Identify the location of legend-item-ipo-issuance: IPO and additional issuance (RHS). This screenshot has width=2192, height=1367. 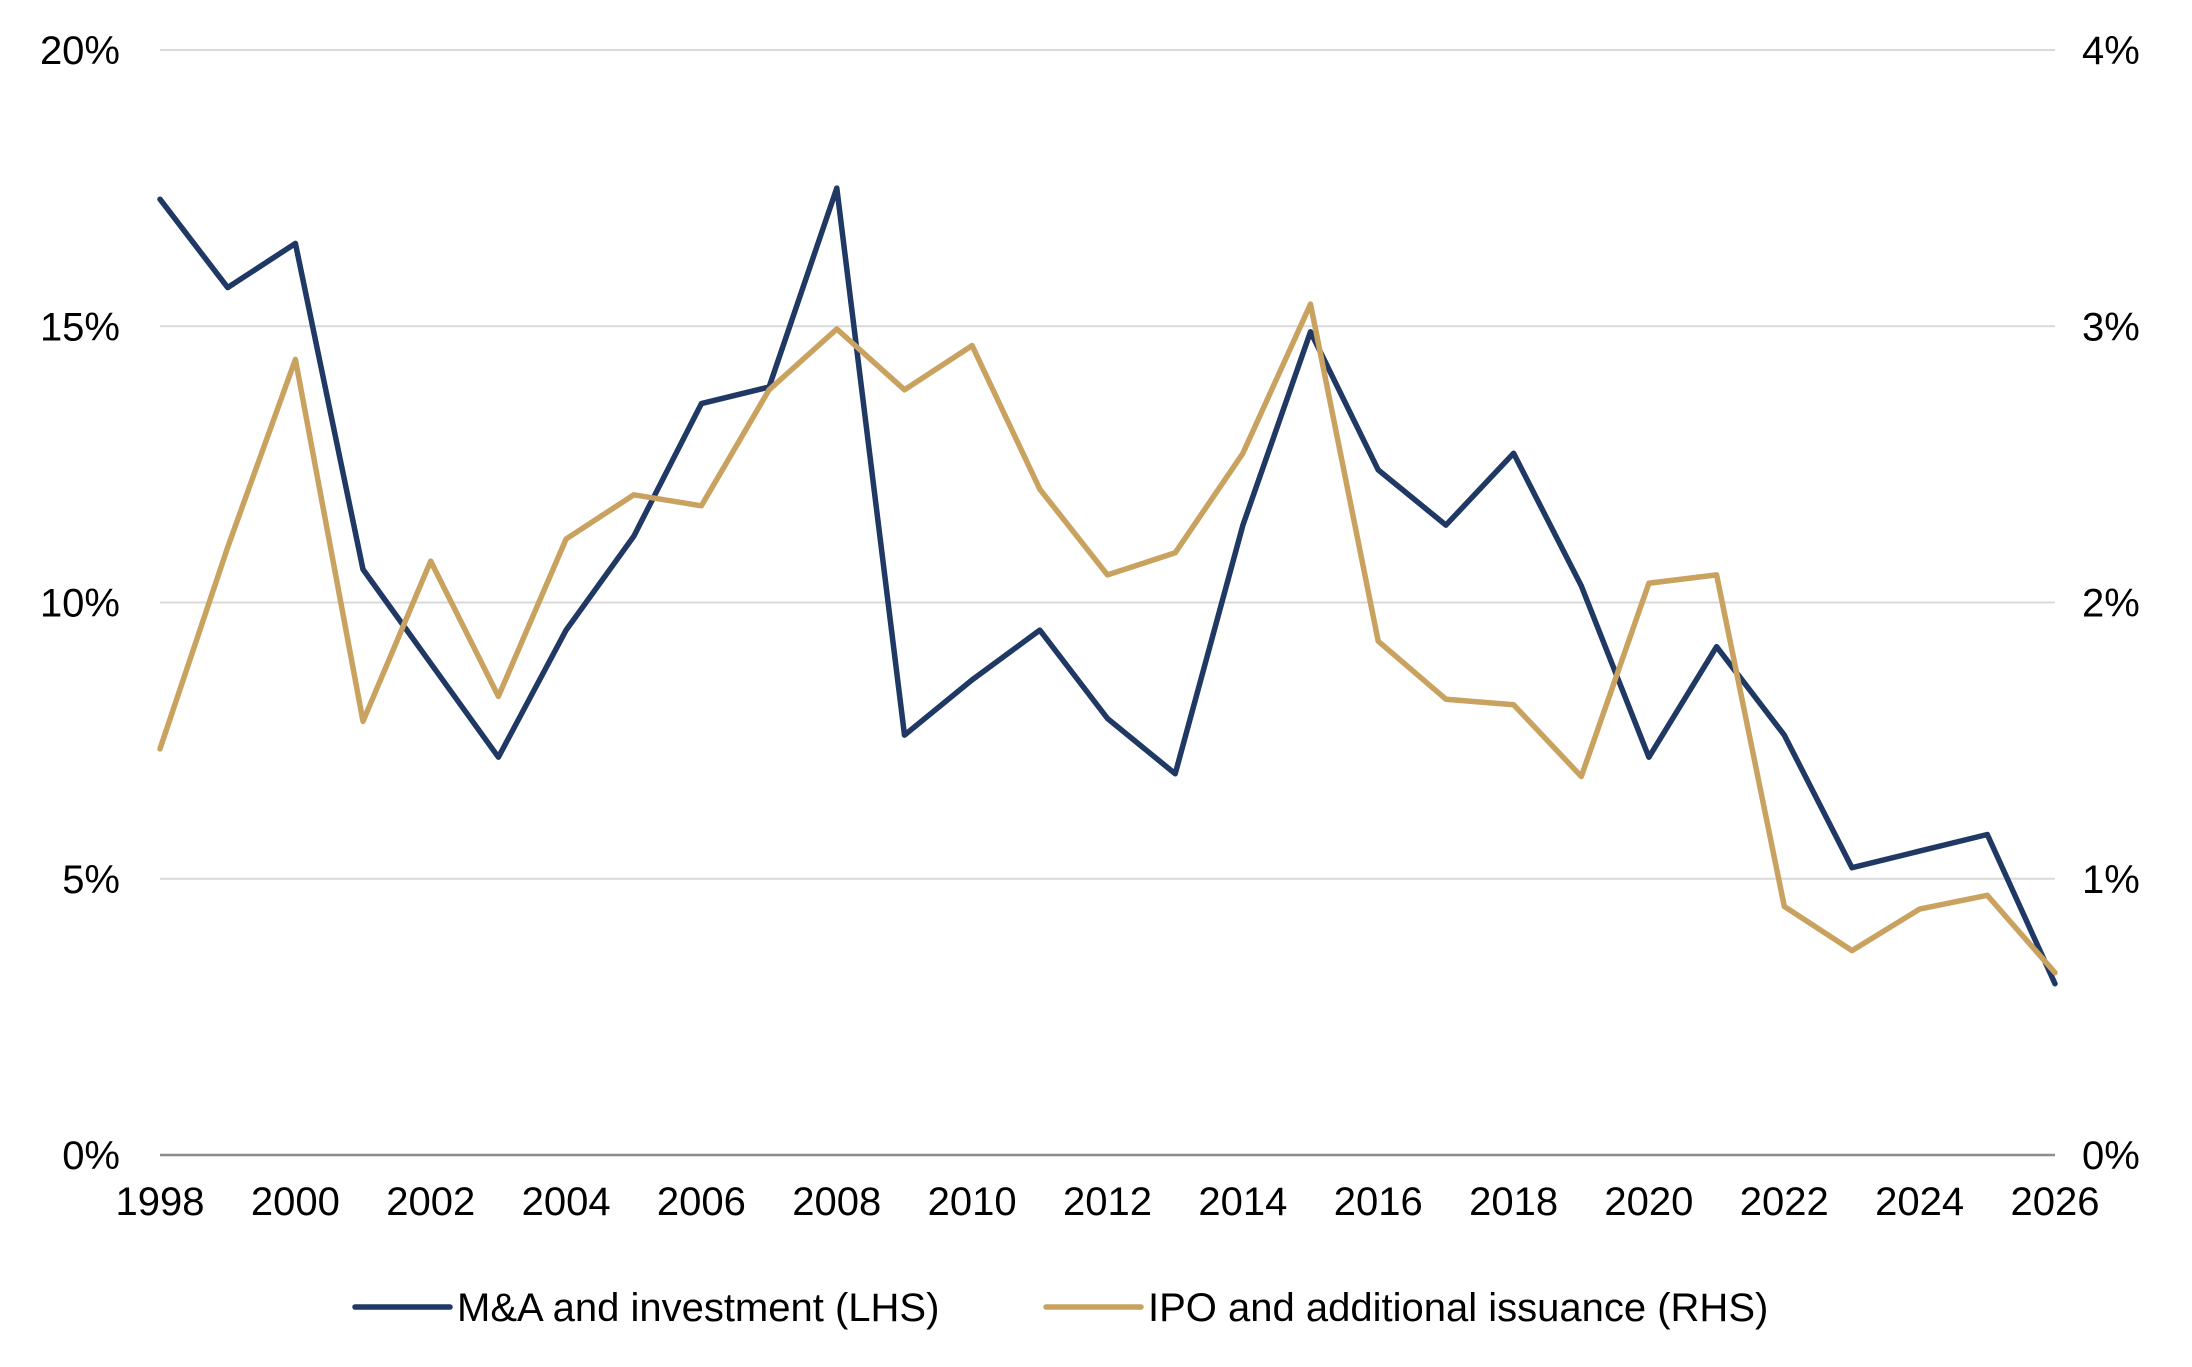
(1405, 1308).